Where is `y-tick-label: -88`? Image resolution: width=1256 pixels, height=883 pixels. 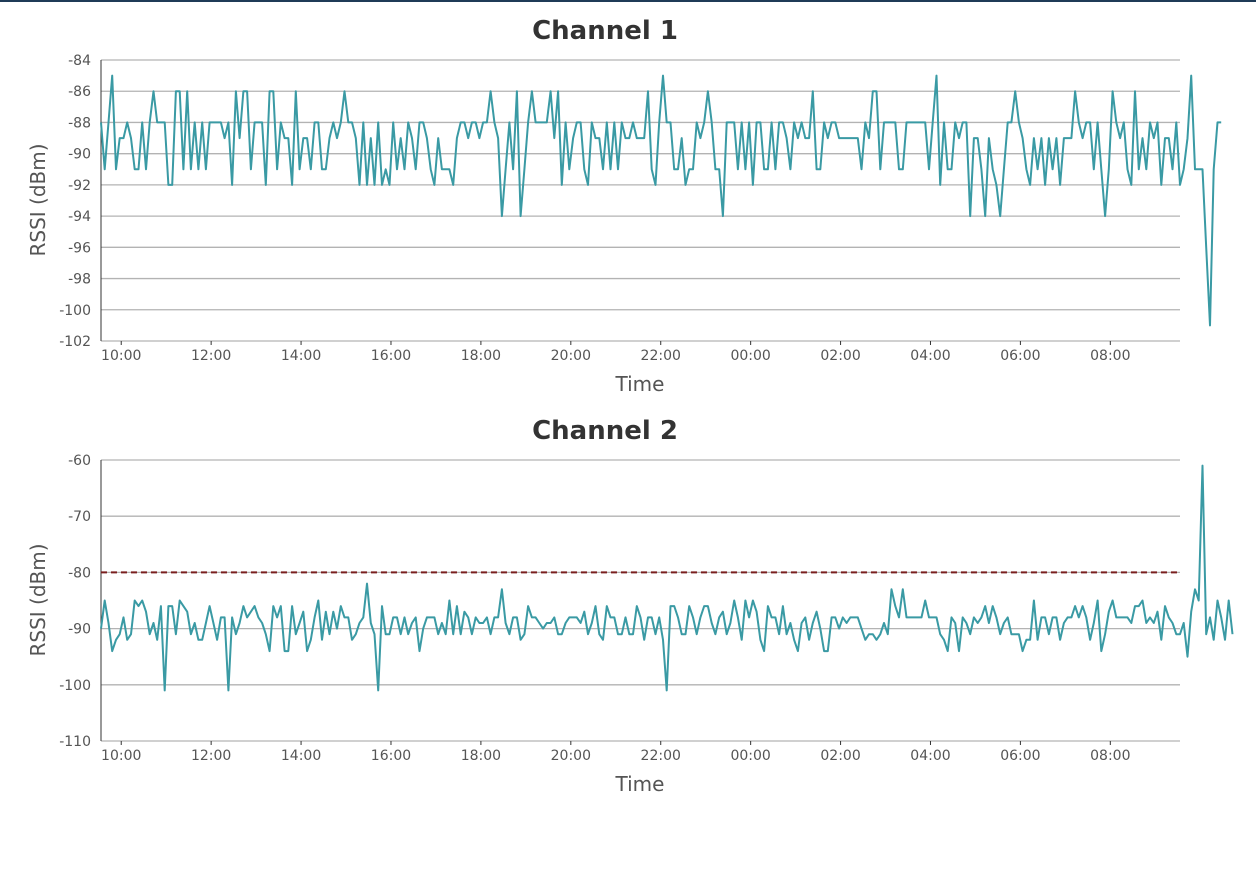
y-tick-label: -88 is located at coordinates (79, 123).